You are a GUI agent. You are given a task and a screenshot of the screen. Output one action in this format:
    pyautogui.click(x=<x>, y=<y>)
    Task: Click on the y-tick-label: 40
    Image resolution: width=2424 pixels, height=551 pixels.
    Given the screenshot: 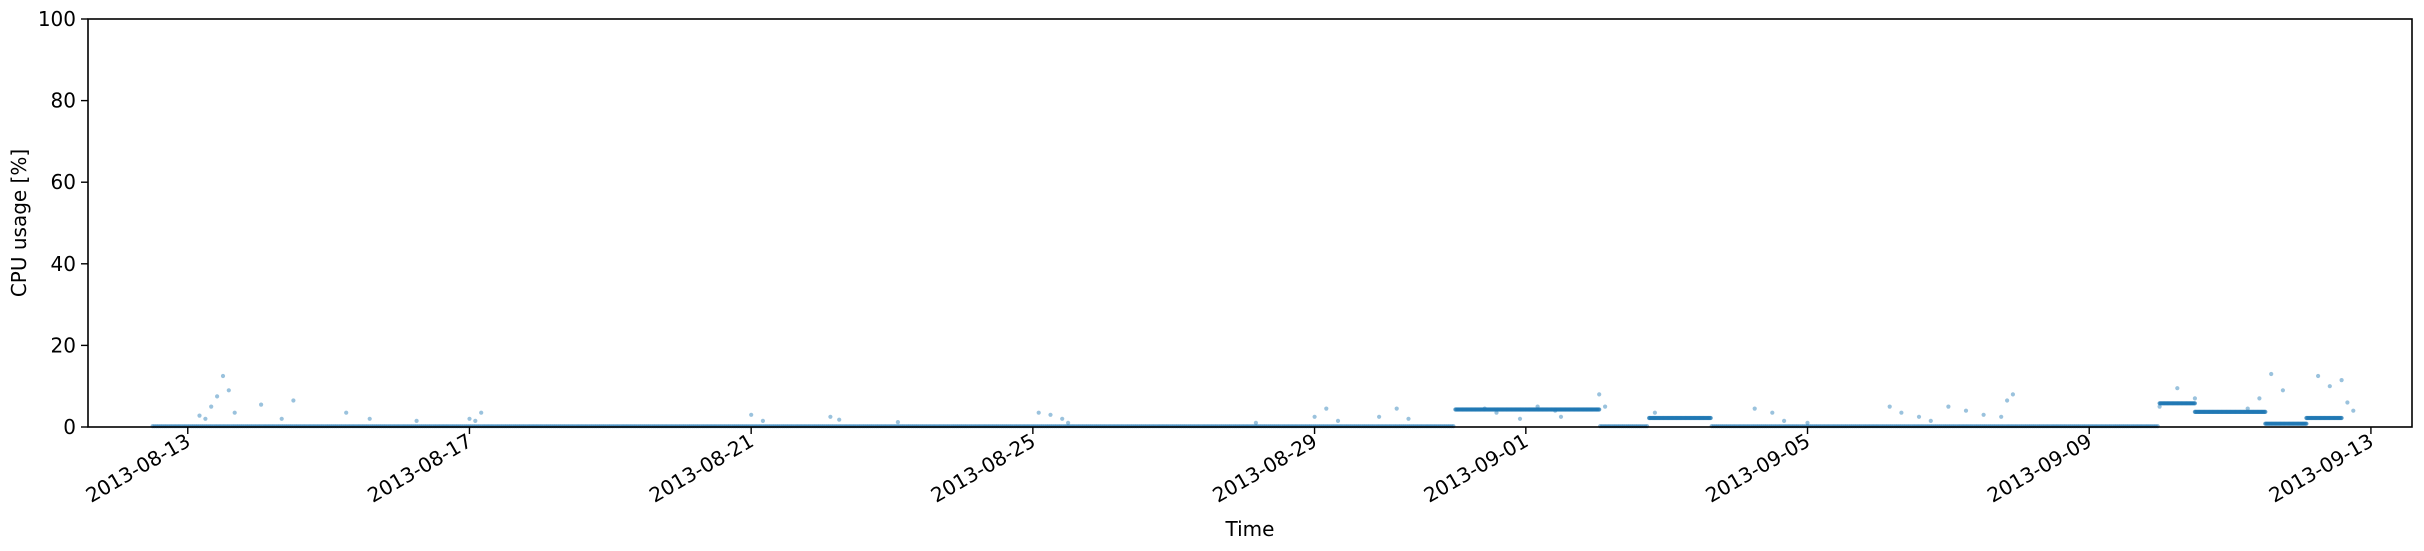 What is the action you would take?
    pyautogui.click(x=63, y=264)
    